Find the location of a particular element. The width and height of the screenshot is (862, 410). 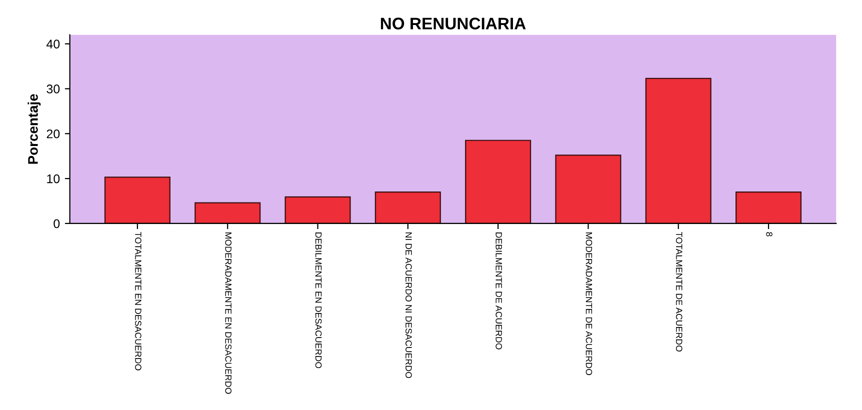

x-tick-label: DEBILMENTE EN DESACUERDO is located at coordinates (318, 300).